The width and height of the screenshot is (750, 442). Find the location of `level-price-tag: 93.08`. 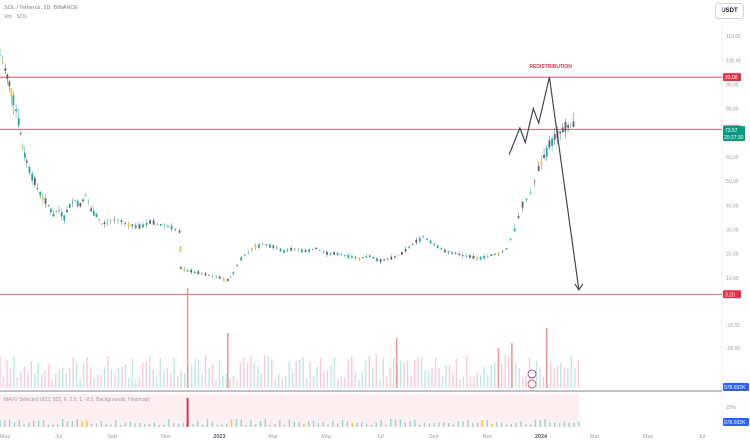

level-price-tag: 93.08 is located at coordinates (732, 77).